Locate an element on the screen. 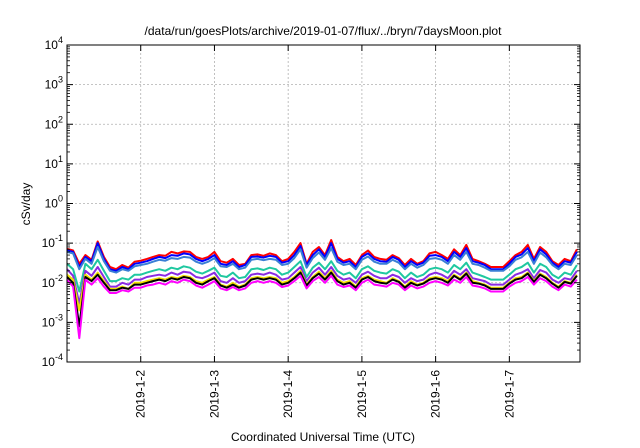  y-tick-exponent: 2 is located at coordinates (60, 119).